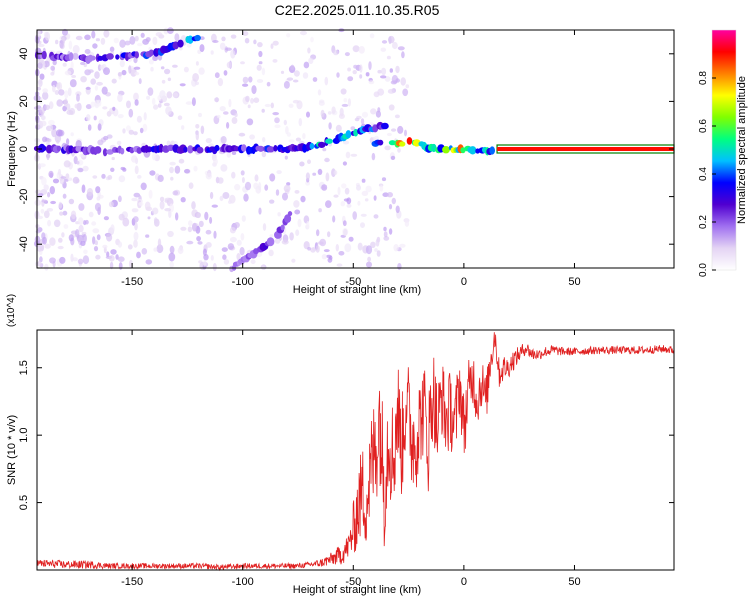 The height and width of the screenshot is (600, 750). I want to click on snr-y-axis-label: SNR (10 * v/v), so click(12, 450).